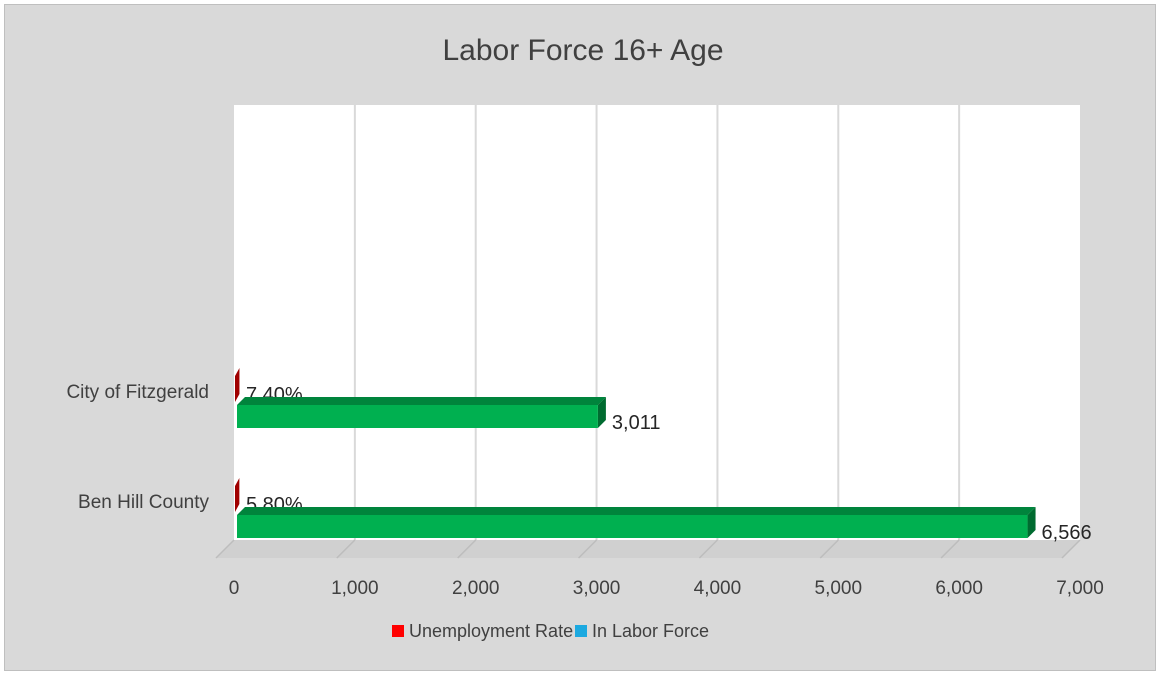 The height and width of the screenshot is (677, 1160). I want to click on legend-entry: In Labor Force, so click(650, 631).